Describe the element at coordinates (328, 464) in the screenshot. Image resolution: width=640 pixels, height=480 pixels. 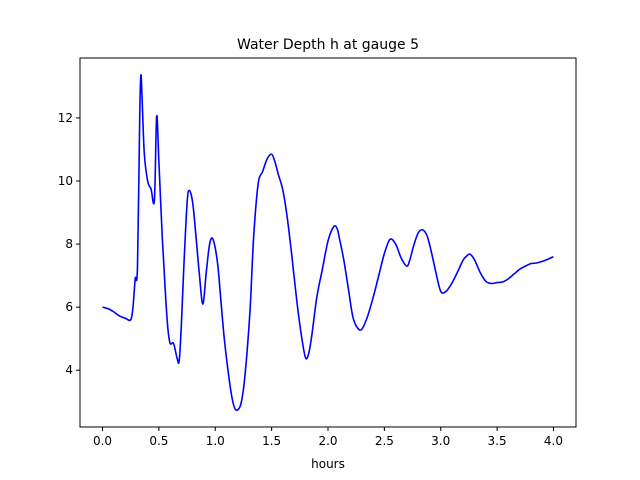
I see `x-axis-label: hours` at that location.